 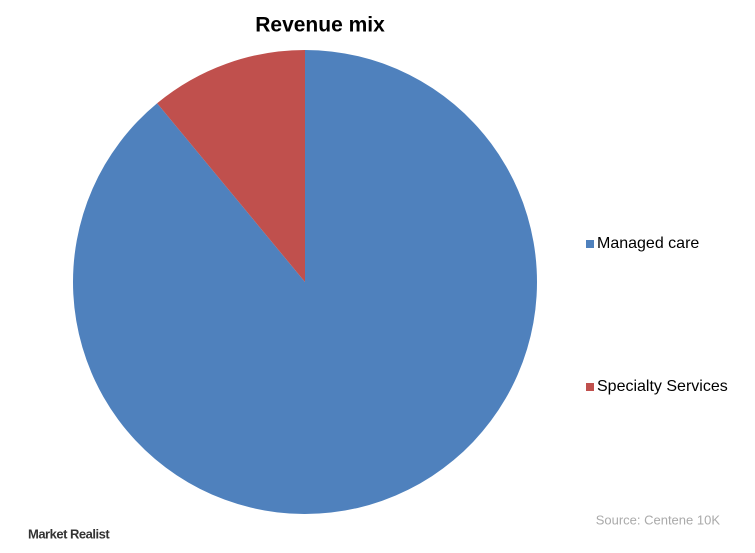 I want to click on source-note: Source: Centene 10K, so click(x=658, y=519).